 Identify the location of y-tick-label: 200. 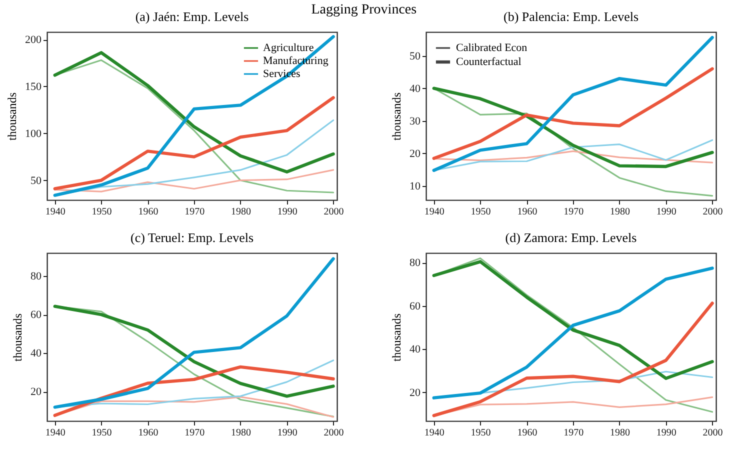
(33, 40).